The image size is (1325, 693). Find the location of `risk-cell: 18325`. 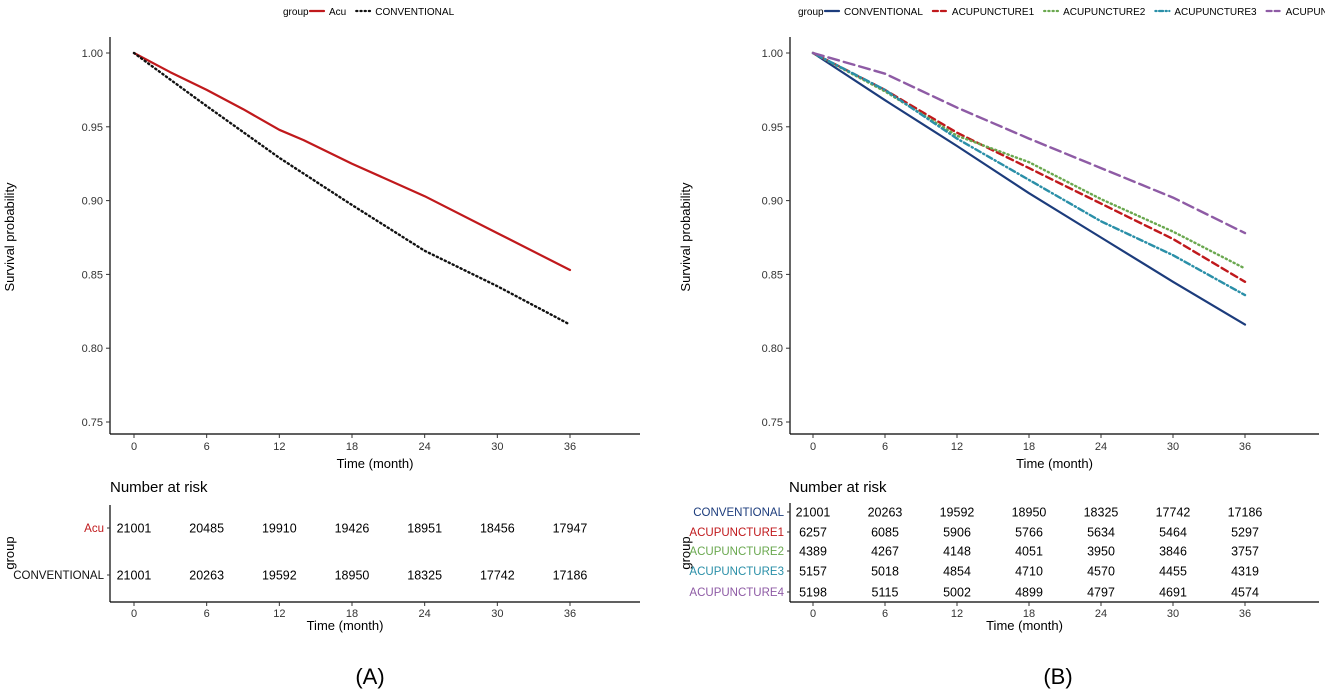

risk-cell: 18325 is located at coordinates (1101, 513).